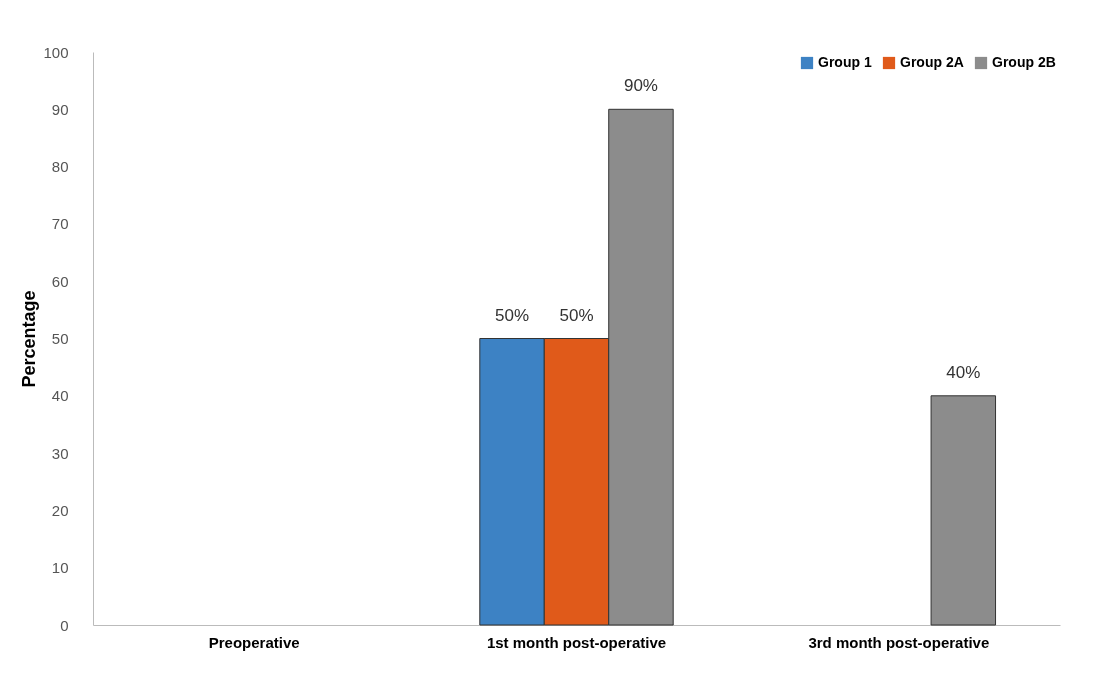 The height and width of the screenshot is (684, 1111). What do you see at coordinates (963, 372) in the screenshot?
I see `data-label: 40%` at bounding box center [963, 372].